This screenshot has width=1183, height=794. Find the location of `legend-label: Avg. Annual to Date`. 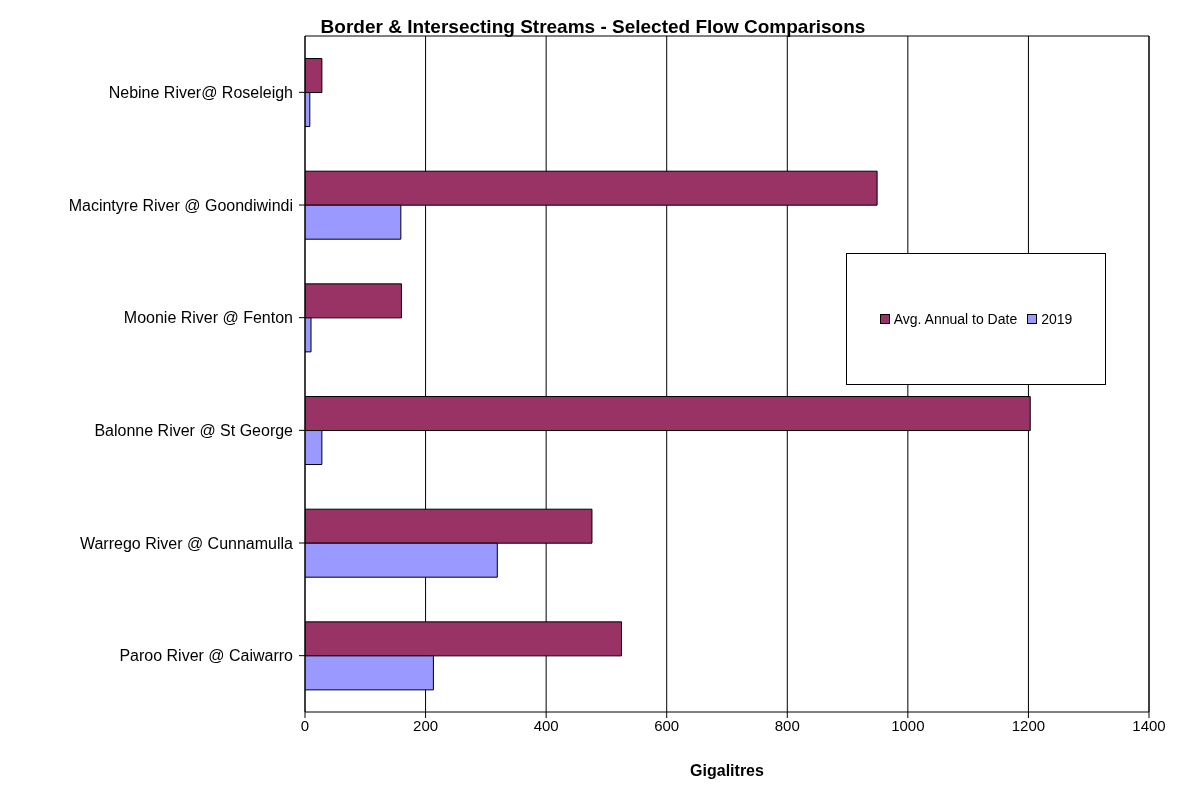

legend-label: Avg. Annual to Date is located at coordinates (955, 319).